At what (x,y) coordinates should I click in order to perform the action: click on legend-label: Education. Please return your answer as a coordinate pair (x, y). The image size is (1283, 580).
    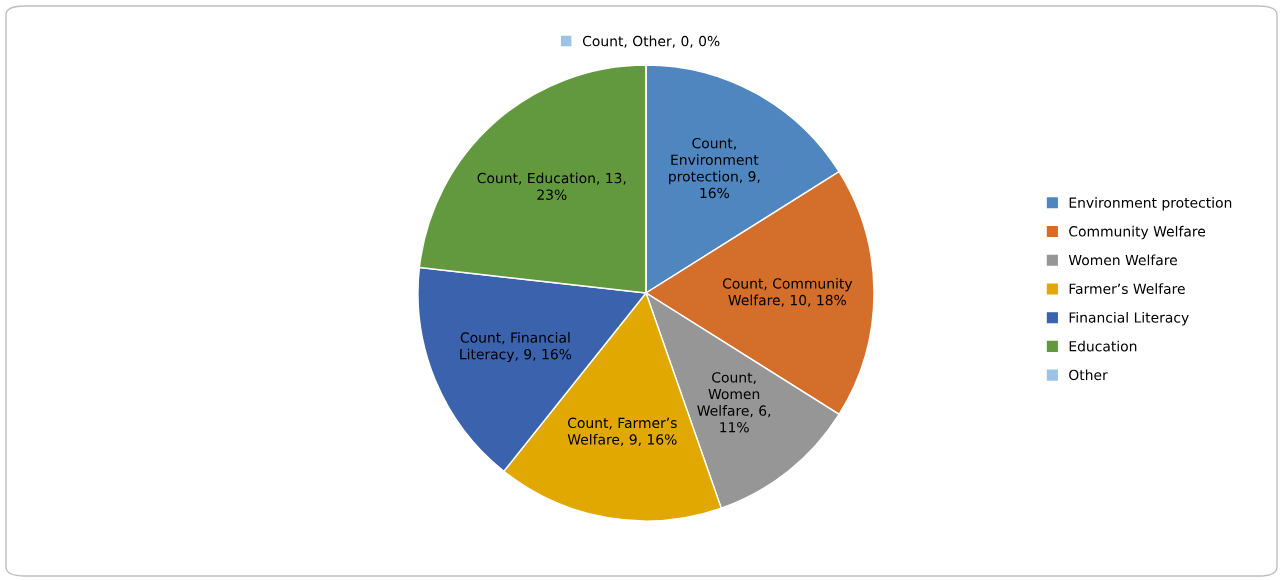
    Looking at the image, I should click on (1103, 346).